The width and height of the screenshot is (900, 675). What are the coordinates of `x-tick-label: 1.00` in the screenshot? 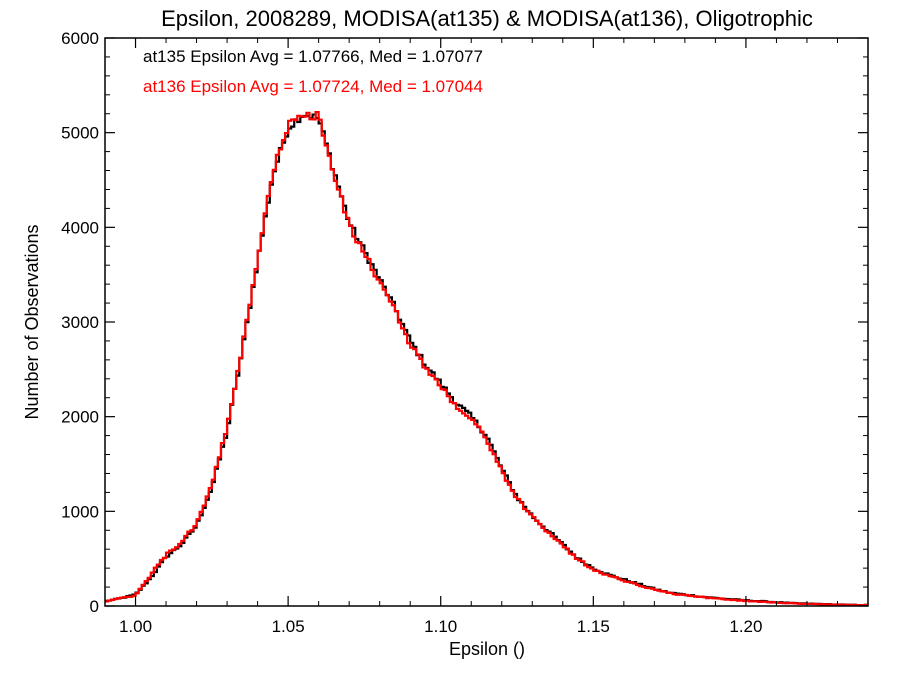 It's located at (135, 626).